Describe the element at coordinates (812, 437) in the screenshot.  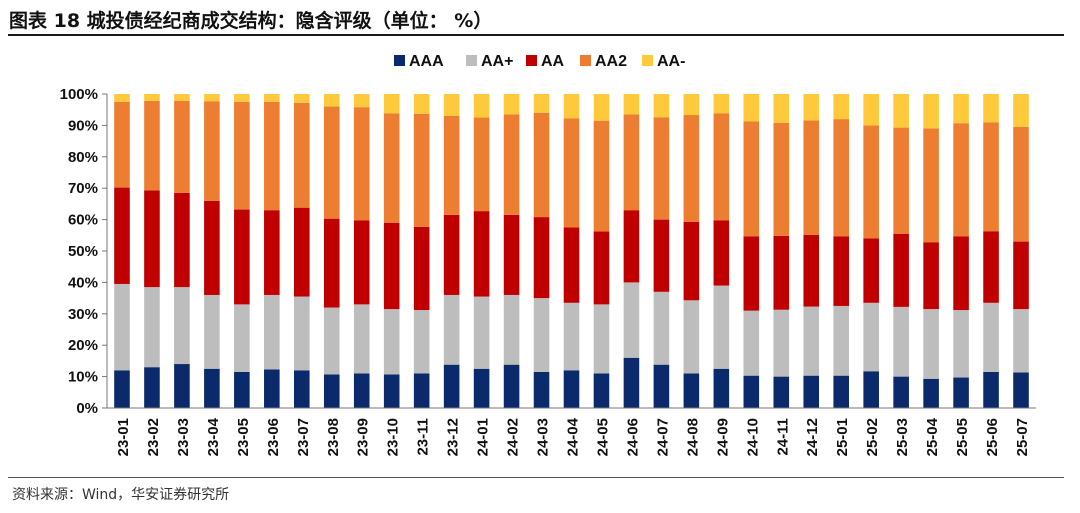
I see `x-tick-label: 24-12` at that location.